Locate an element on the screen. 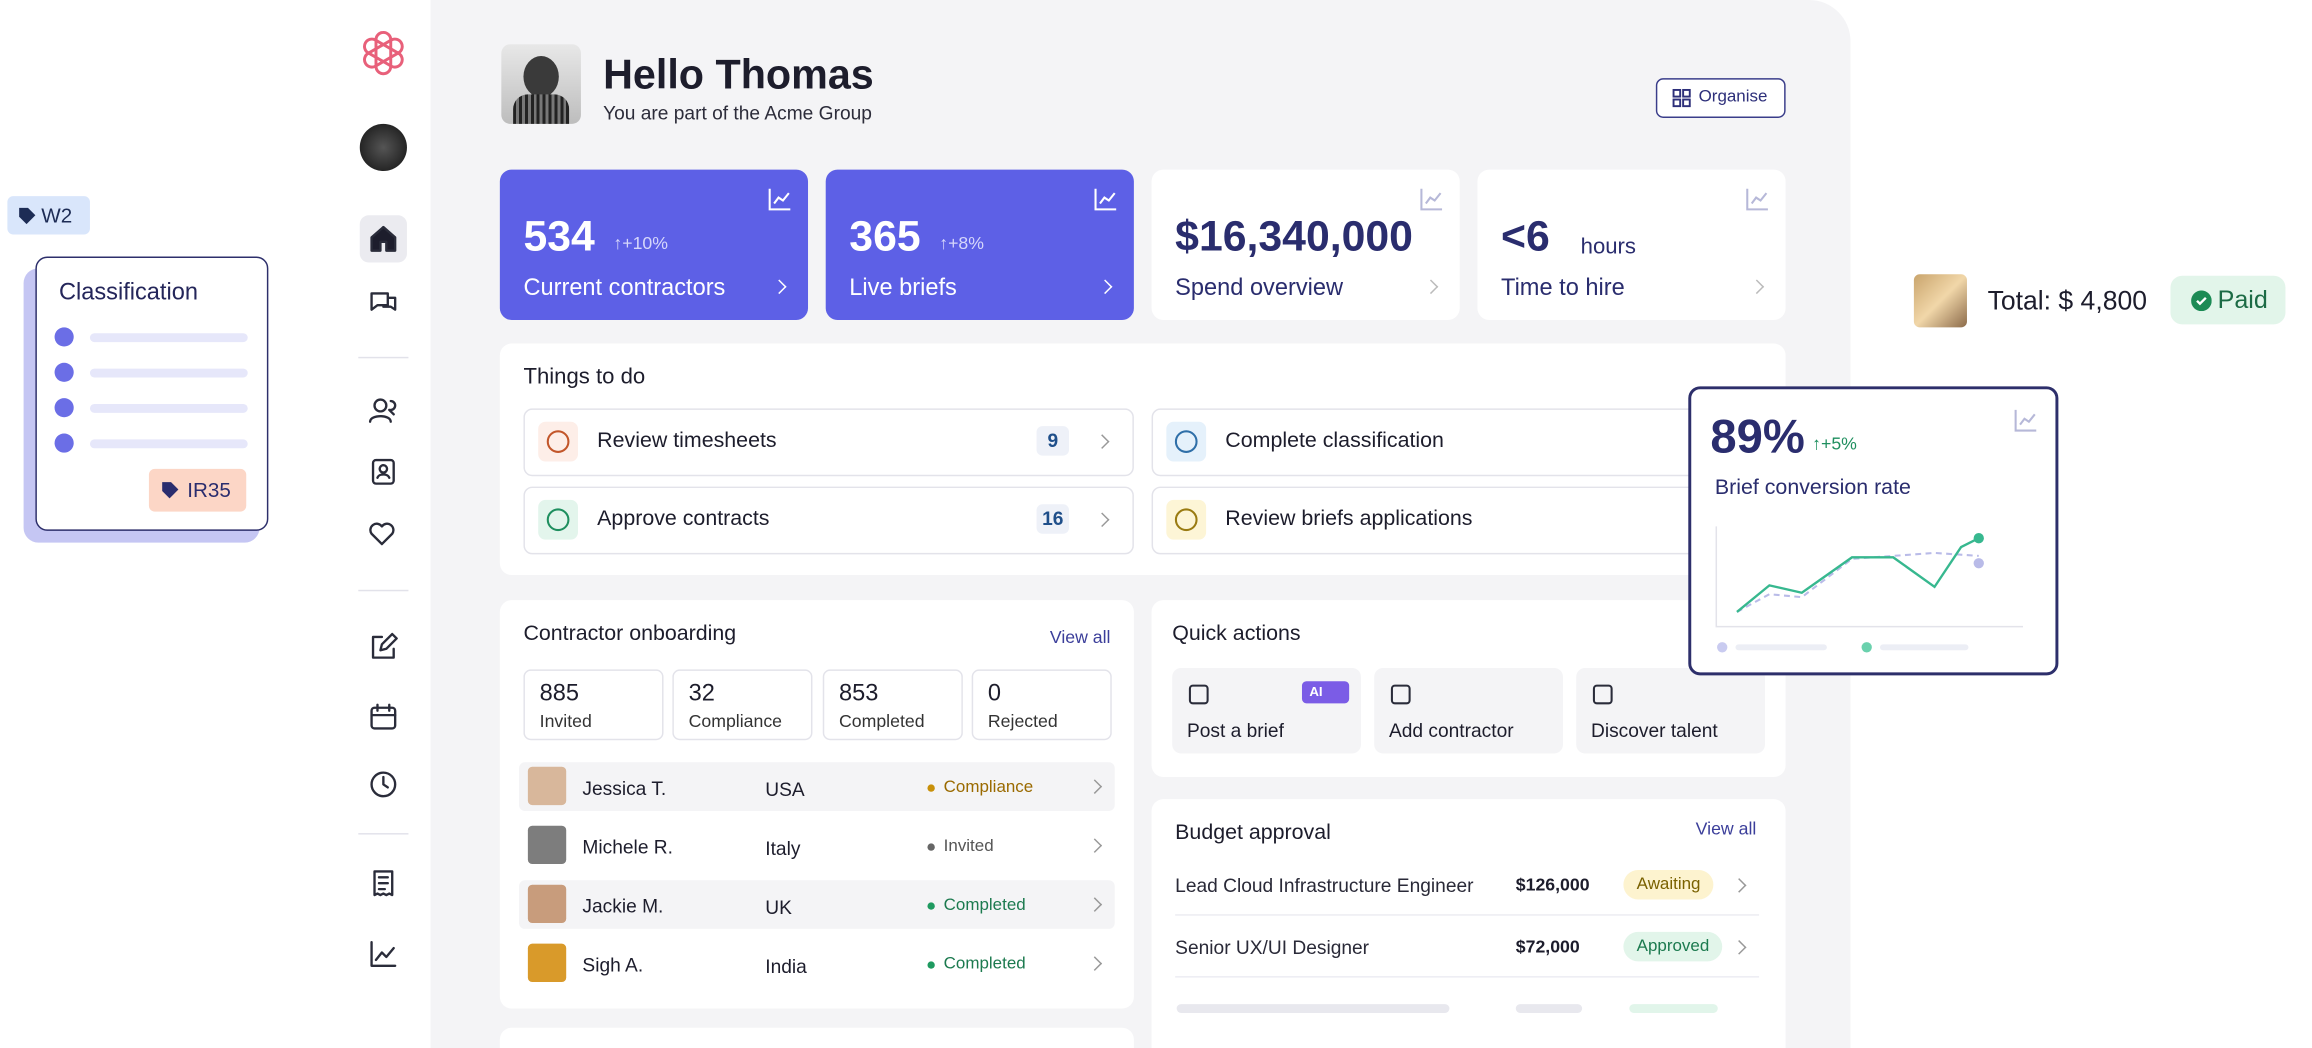 The image size is (2312, 1048). quick-action: Discover talent is located at coordinates (1670, 710).